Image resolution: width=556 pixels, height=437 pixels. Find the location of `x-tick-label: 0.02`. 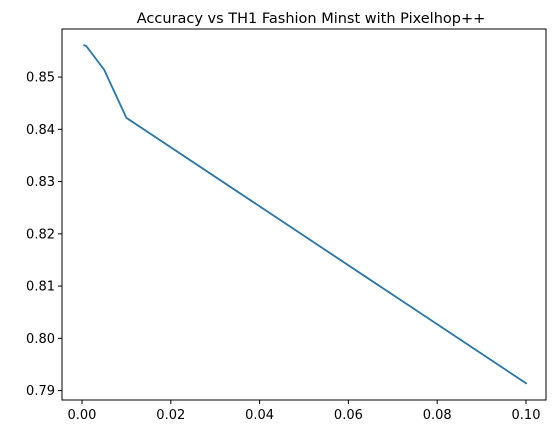

x-tick-label: 0.02 is located at coordinates (170, 415).